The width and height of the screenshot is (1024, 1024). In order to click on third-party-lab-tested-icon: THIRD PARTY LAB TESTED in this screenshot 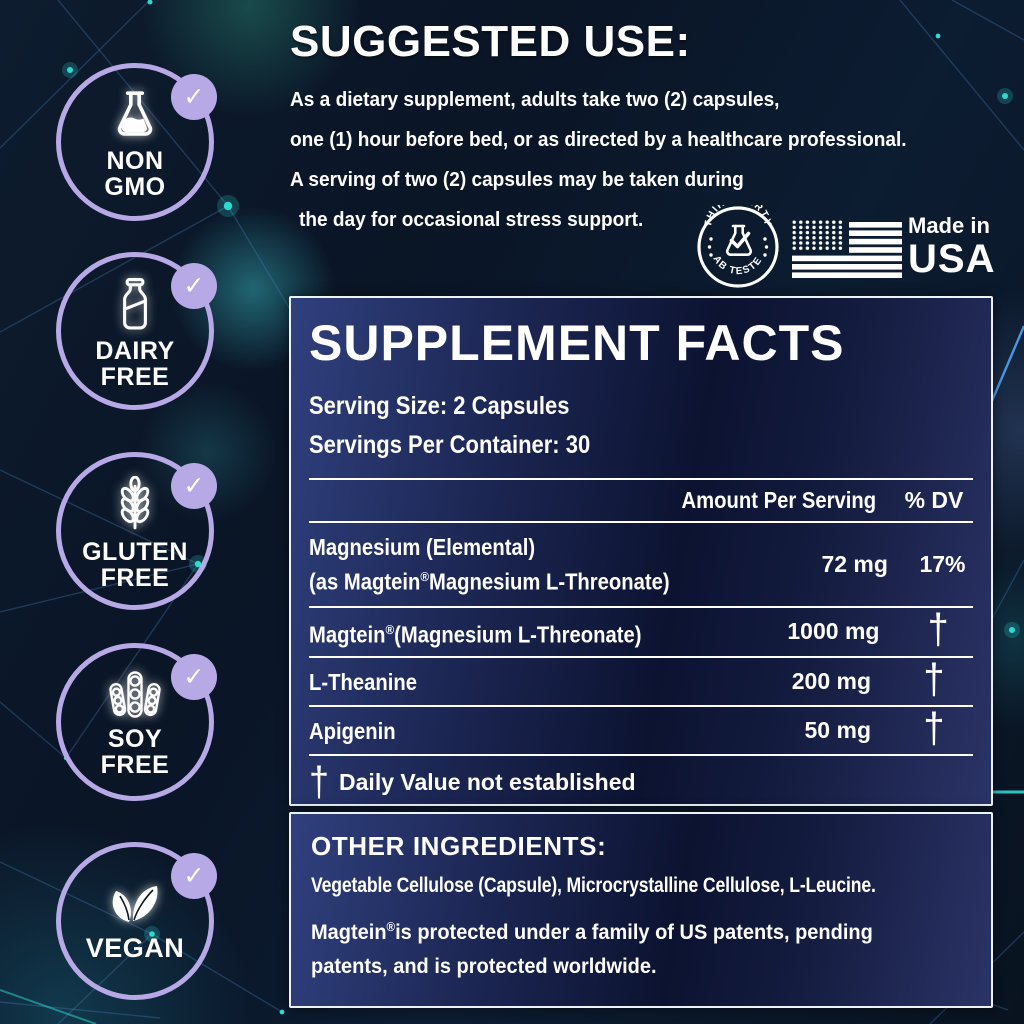, I will do `click(735, 241)`.